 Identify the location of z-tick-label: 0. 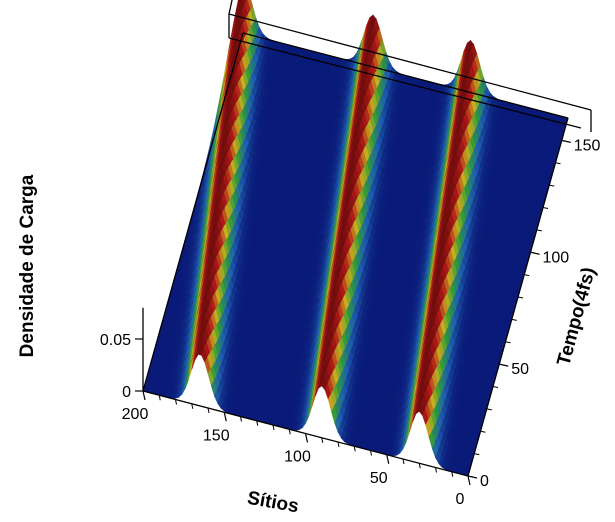
(126, 392).